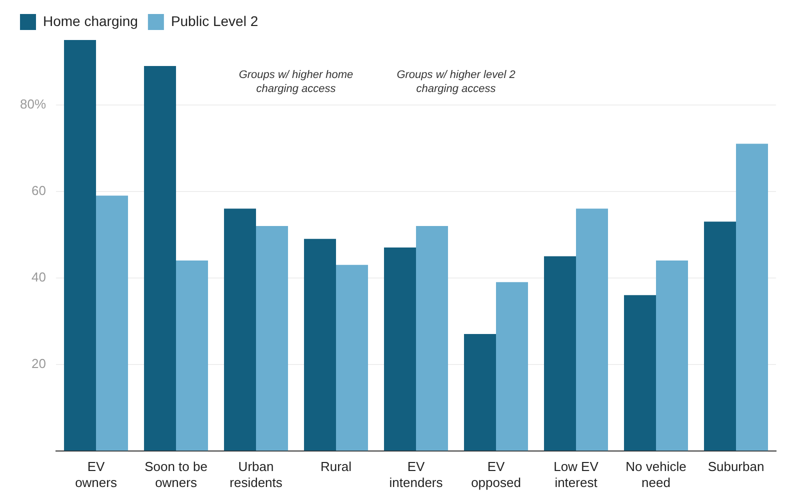  Describe the element at coordinates (39, 276) in the screenshot. I see `y-tick-label: 40` at that location.